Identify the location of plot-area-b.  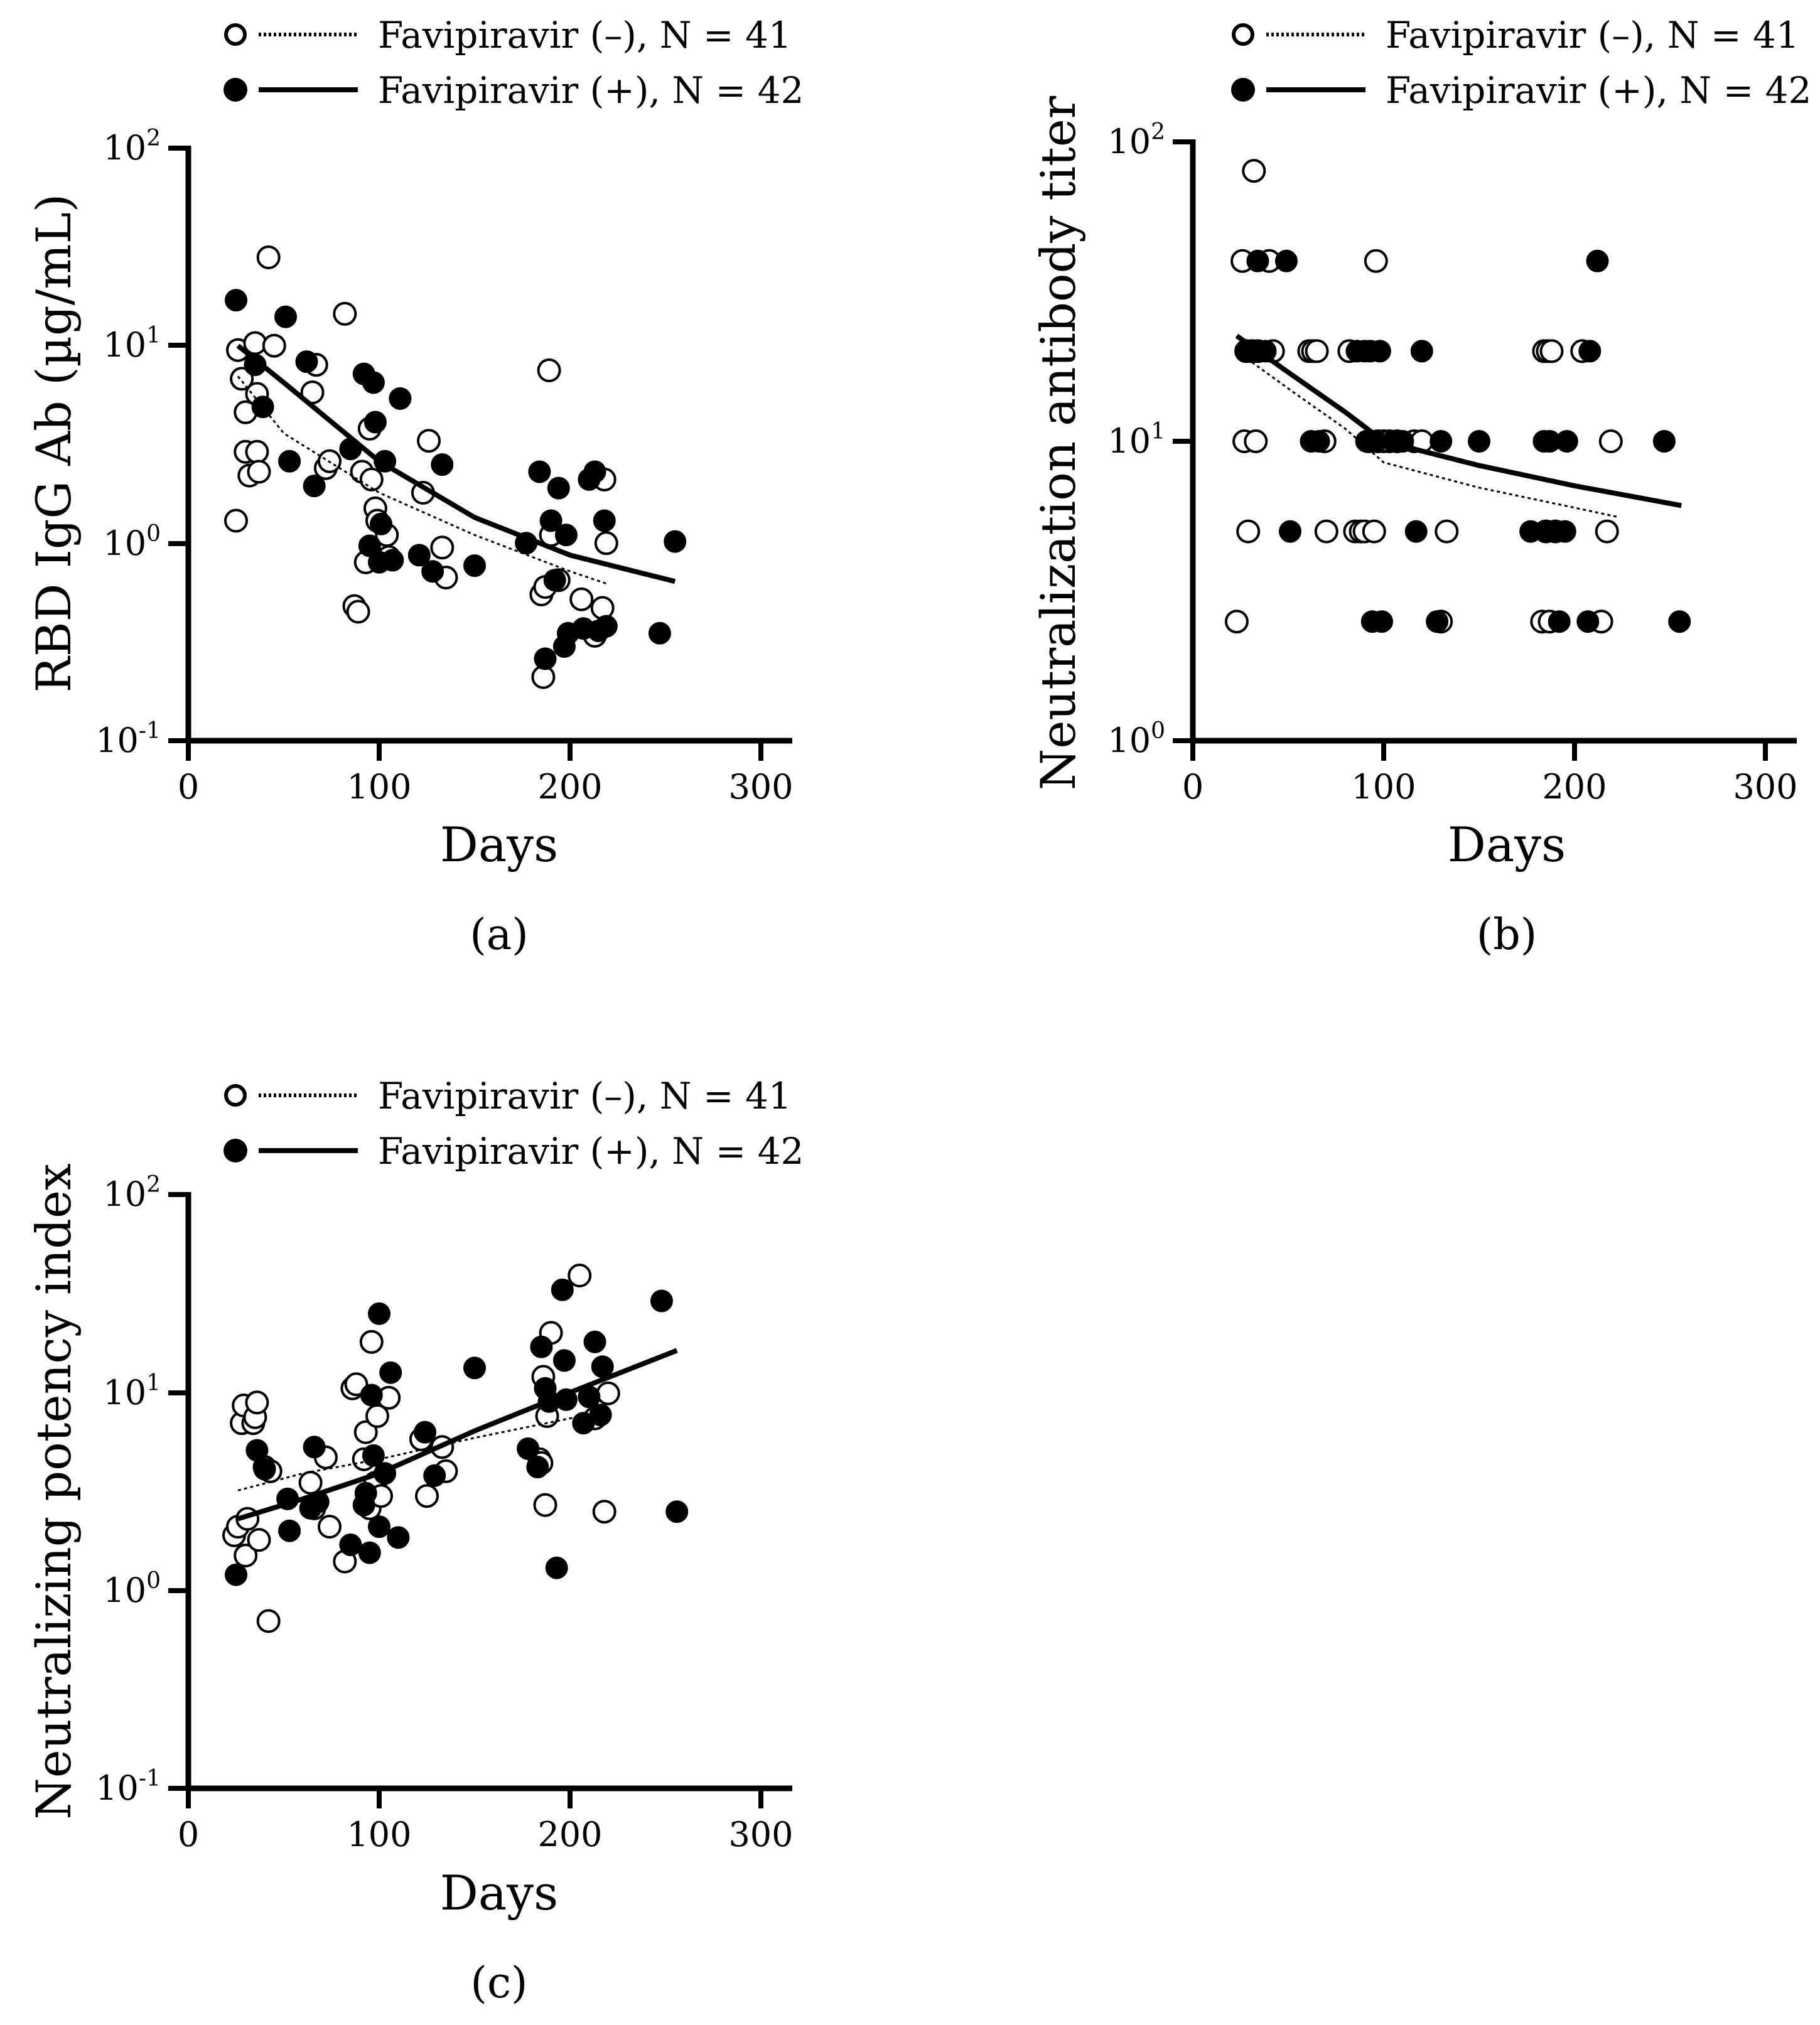
(1458, 396).